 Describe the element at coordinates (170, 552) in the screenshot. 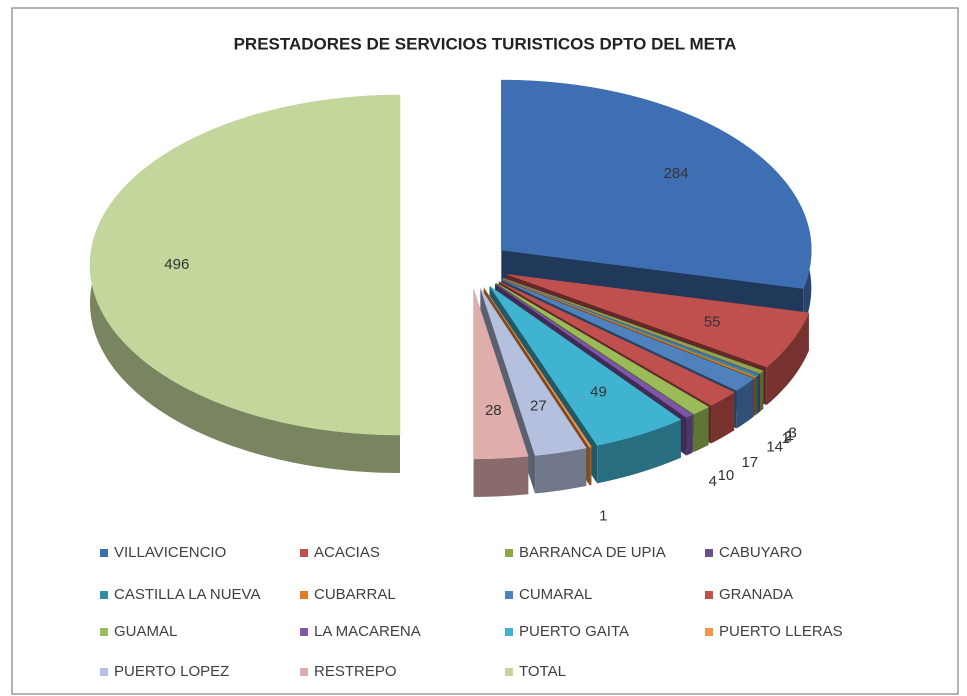

I see `legend-label: VILLAVICENCIO` at that location.